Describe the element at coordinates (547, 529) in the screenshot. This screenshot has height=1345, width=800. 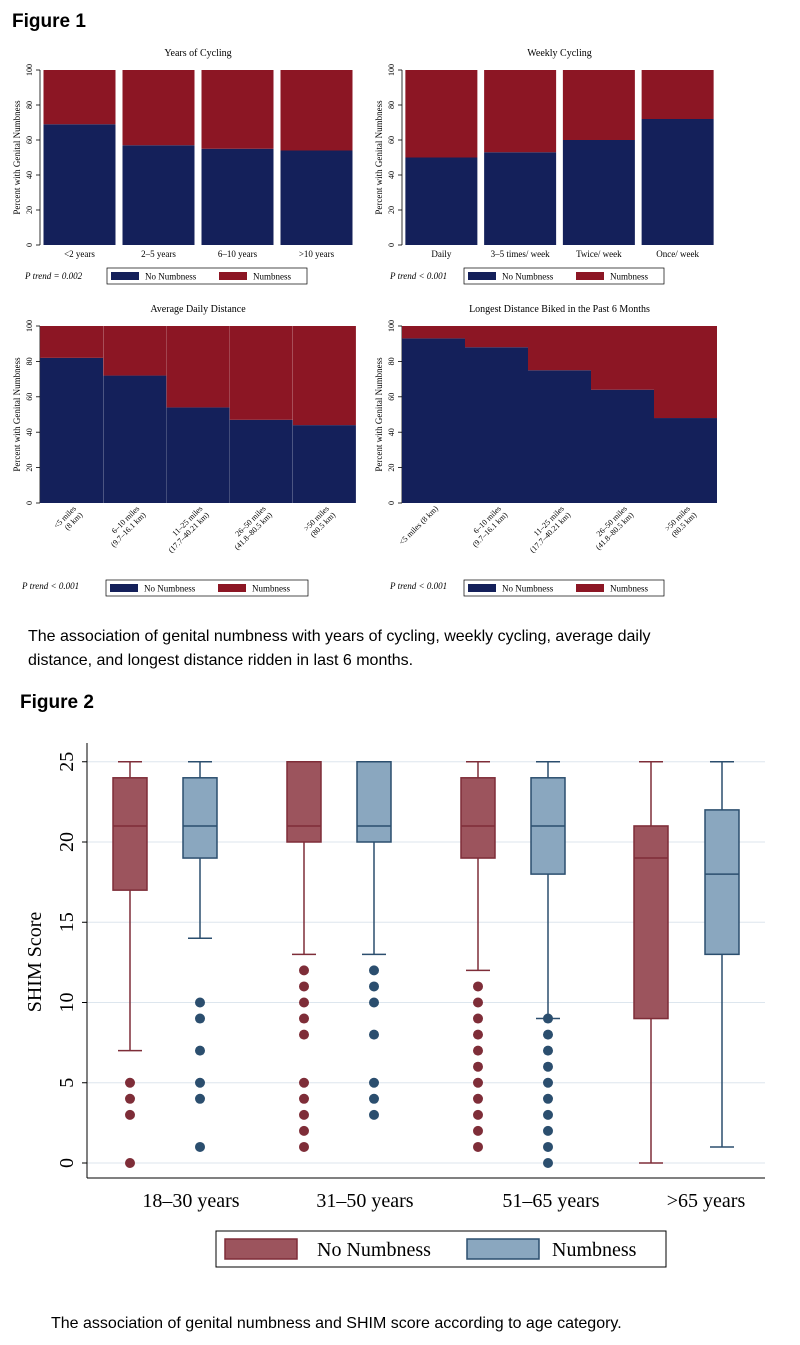
I see `x-tick-label: 11–25 miles(17.7–40.21 km)` at that location.